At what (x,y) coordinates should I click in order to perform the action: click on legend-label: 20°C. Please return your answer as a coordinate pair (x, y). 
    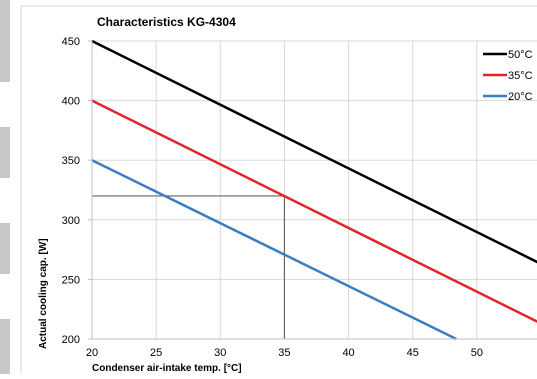
    Looking at the image, I should click on (520, 97).